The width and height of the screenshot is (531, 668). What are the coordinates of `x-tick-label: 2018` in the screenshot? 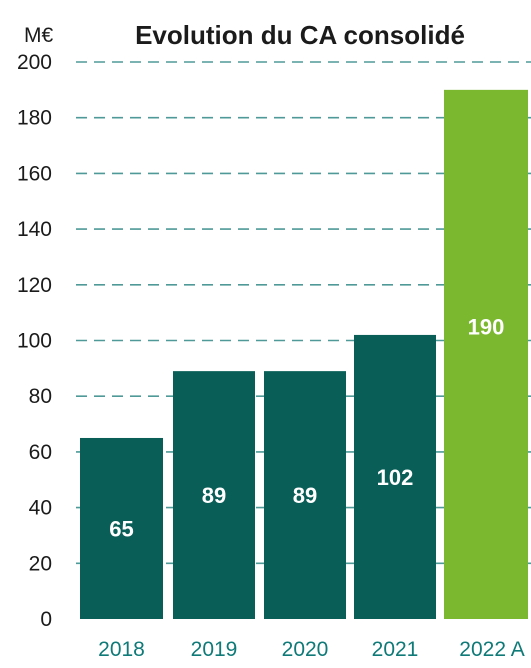 It's located at (121, 649).